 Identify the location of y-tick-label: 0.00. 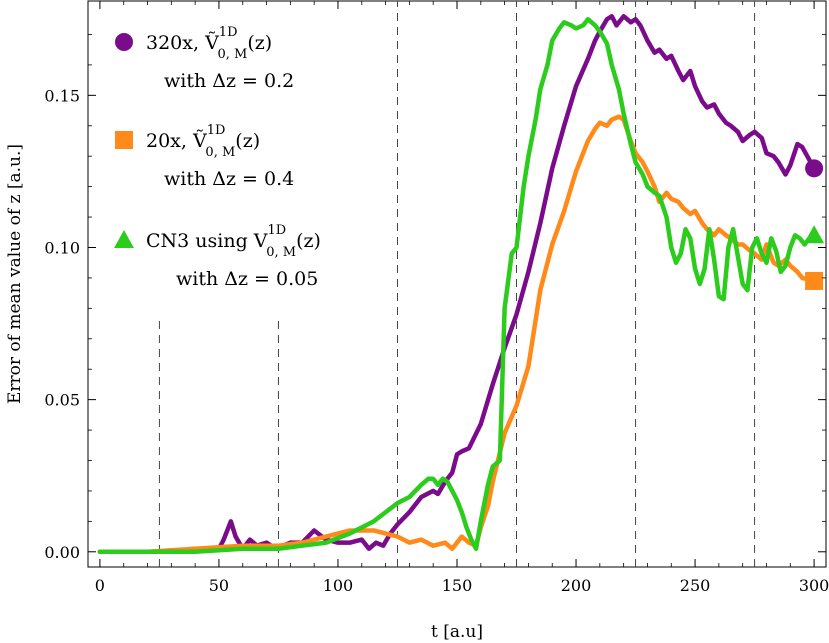
(62, 552).